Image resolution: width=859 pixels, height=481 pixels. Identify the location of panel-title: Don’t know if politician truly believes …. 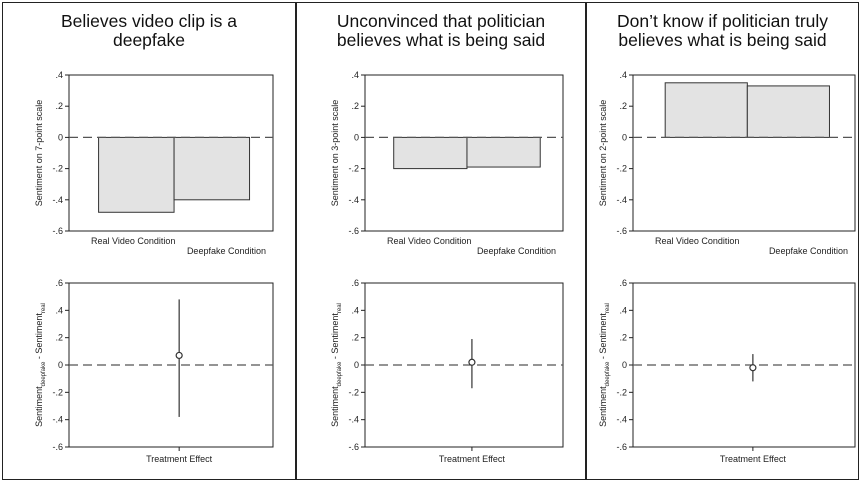
(722, 31).